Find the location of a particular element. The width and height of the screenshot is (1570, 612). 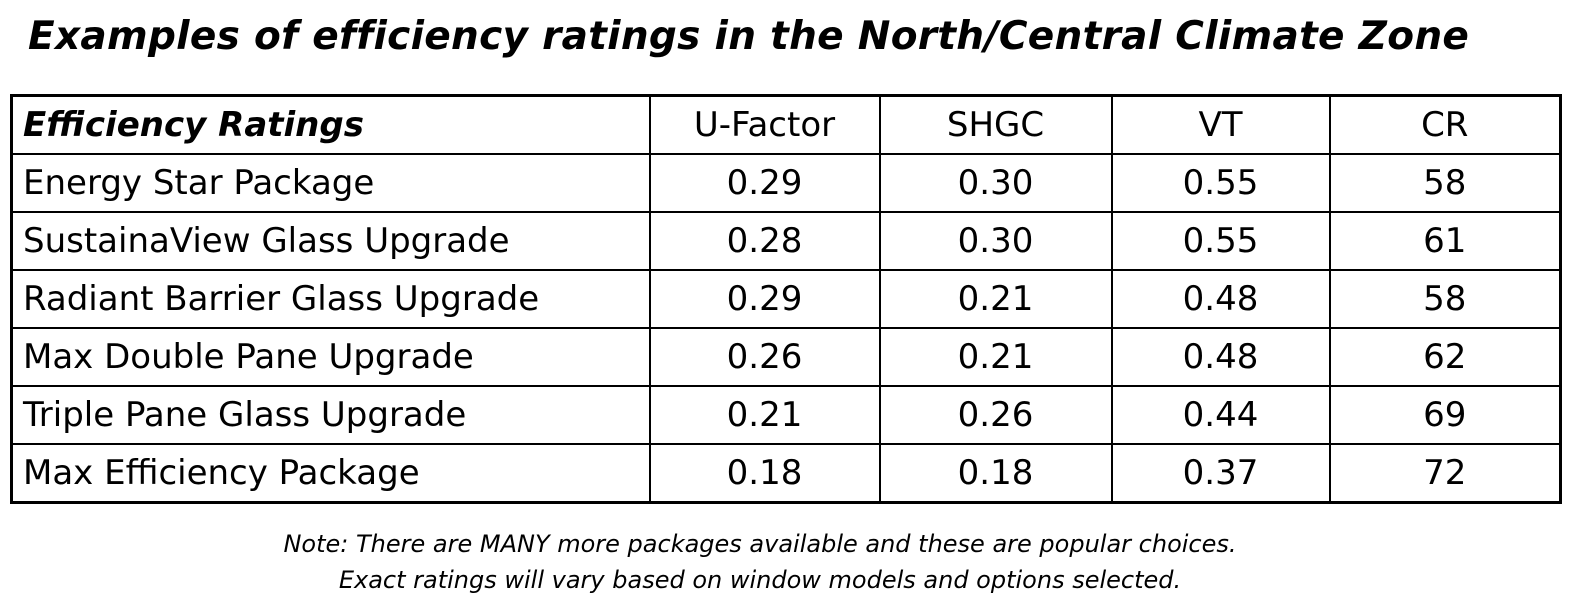

cell: 61 is located at coordinates (1445, 241).